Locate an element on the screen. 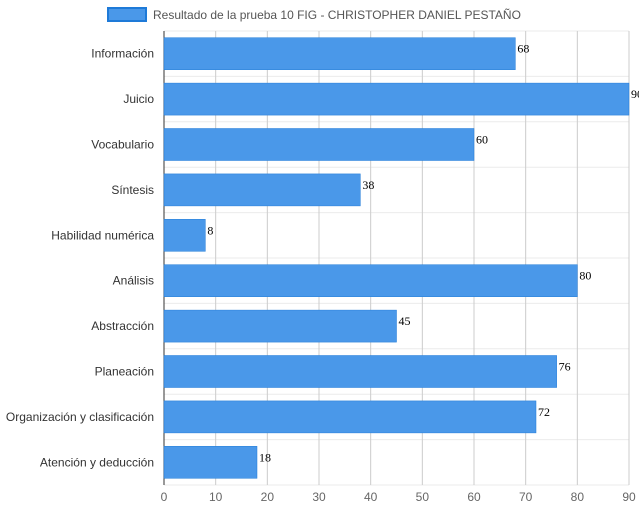 This screenshot has height=514, width=639. data-label: 45 is located at coordinates (405, 321).